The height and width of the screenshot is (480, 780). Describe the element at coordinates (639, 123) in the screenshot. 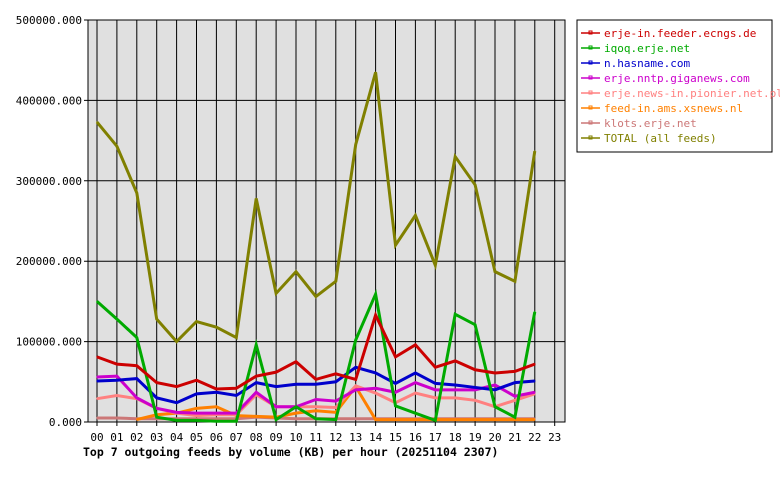

I see `legend-item: klots.erje.net` at that location.